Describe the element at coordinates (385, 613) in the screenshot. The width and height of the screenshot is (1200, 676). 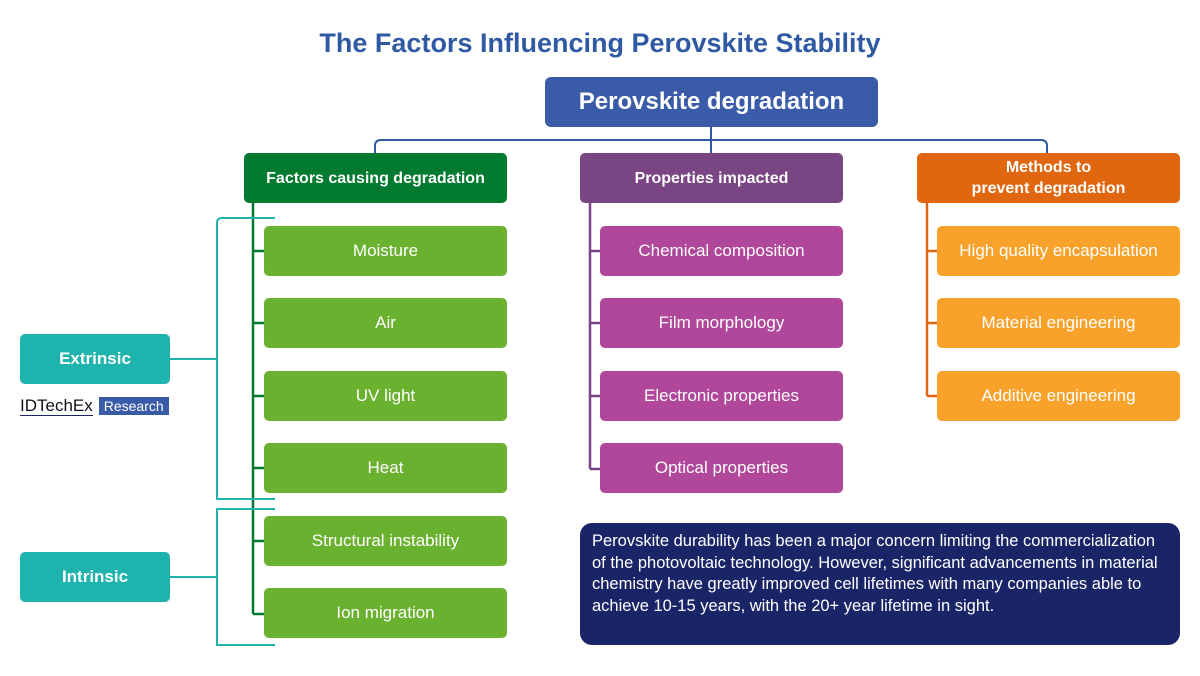
I see `factor-item: Ion migration` at that location.